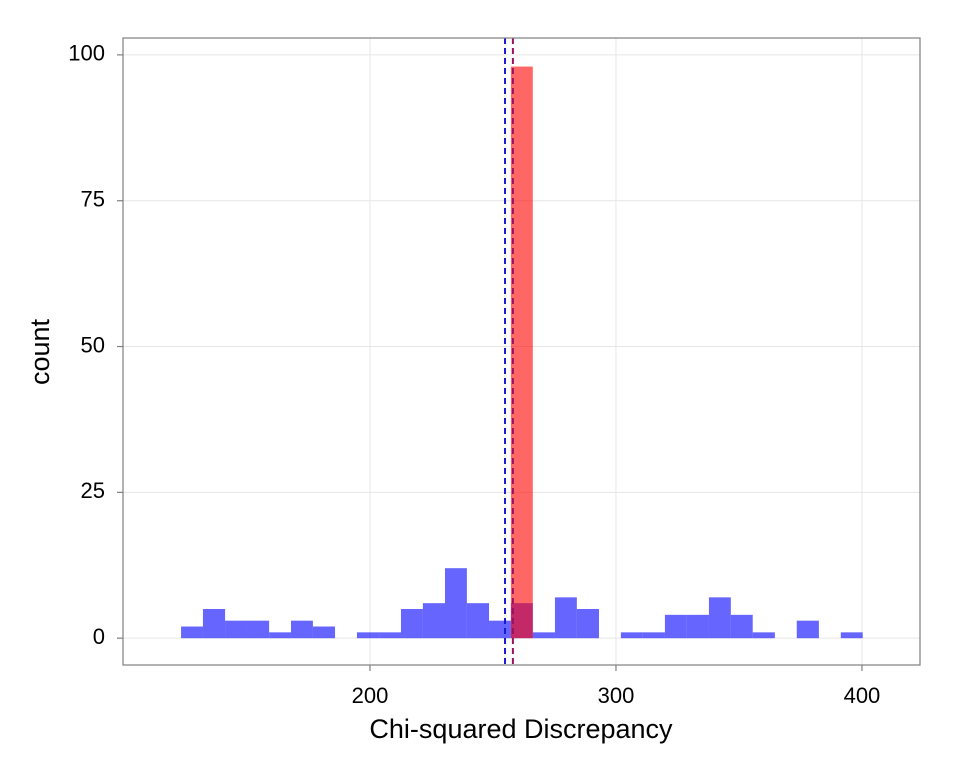  Describe the element at coordinates (616, 695) in the screenshot. I see `x-tick-label: 300` at that location.